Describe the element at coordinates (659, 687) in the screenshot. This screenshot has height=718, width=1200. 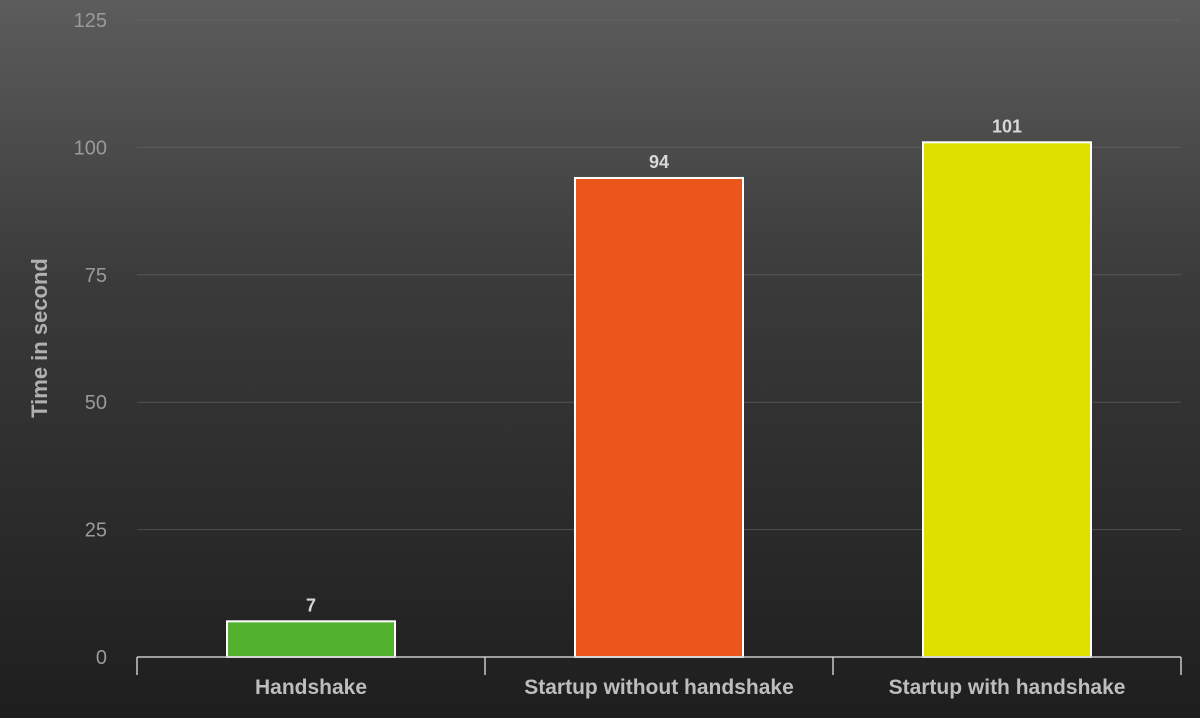
I see `x-category-label-1: Startup without handshake` at that location.